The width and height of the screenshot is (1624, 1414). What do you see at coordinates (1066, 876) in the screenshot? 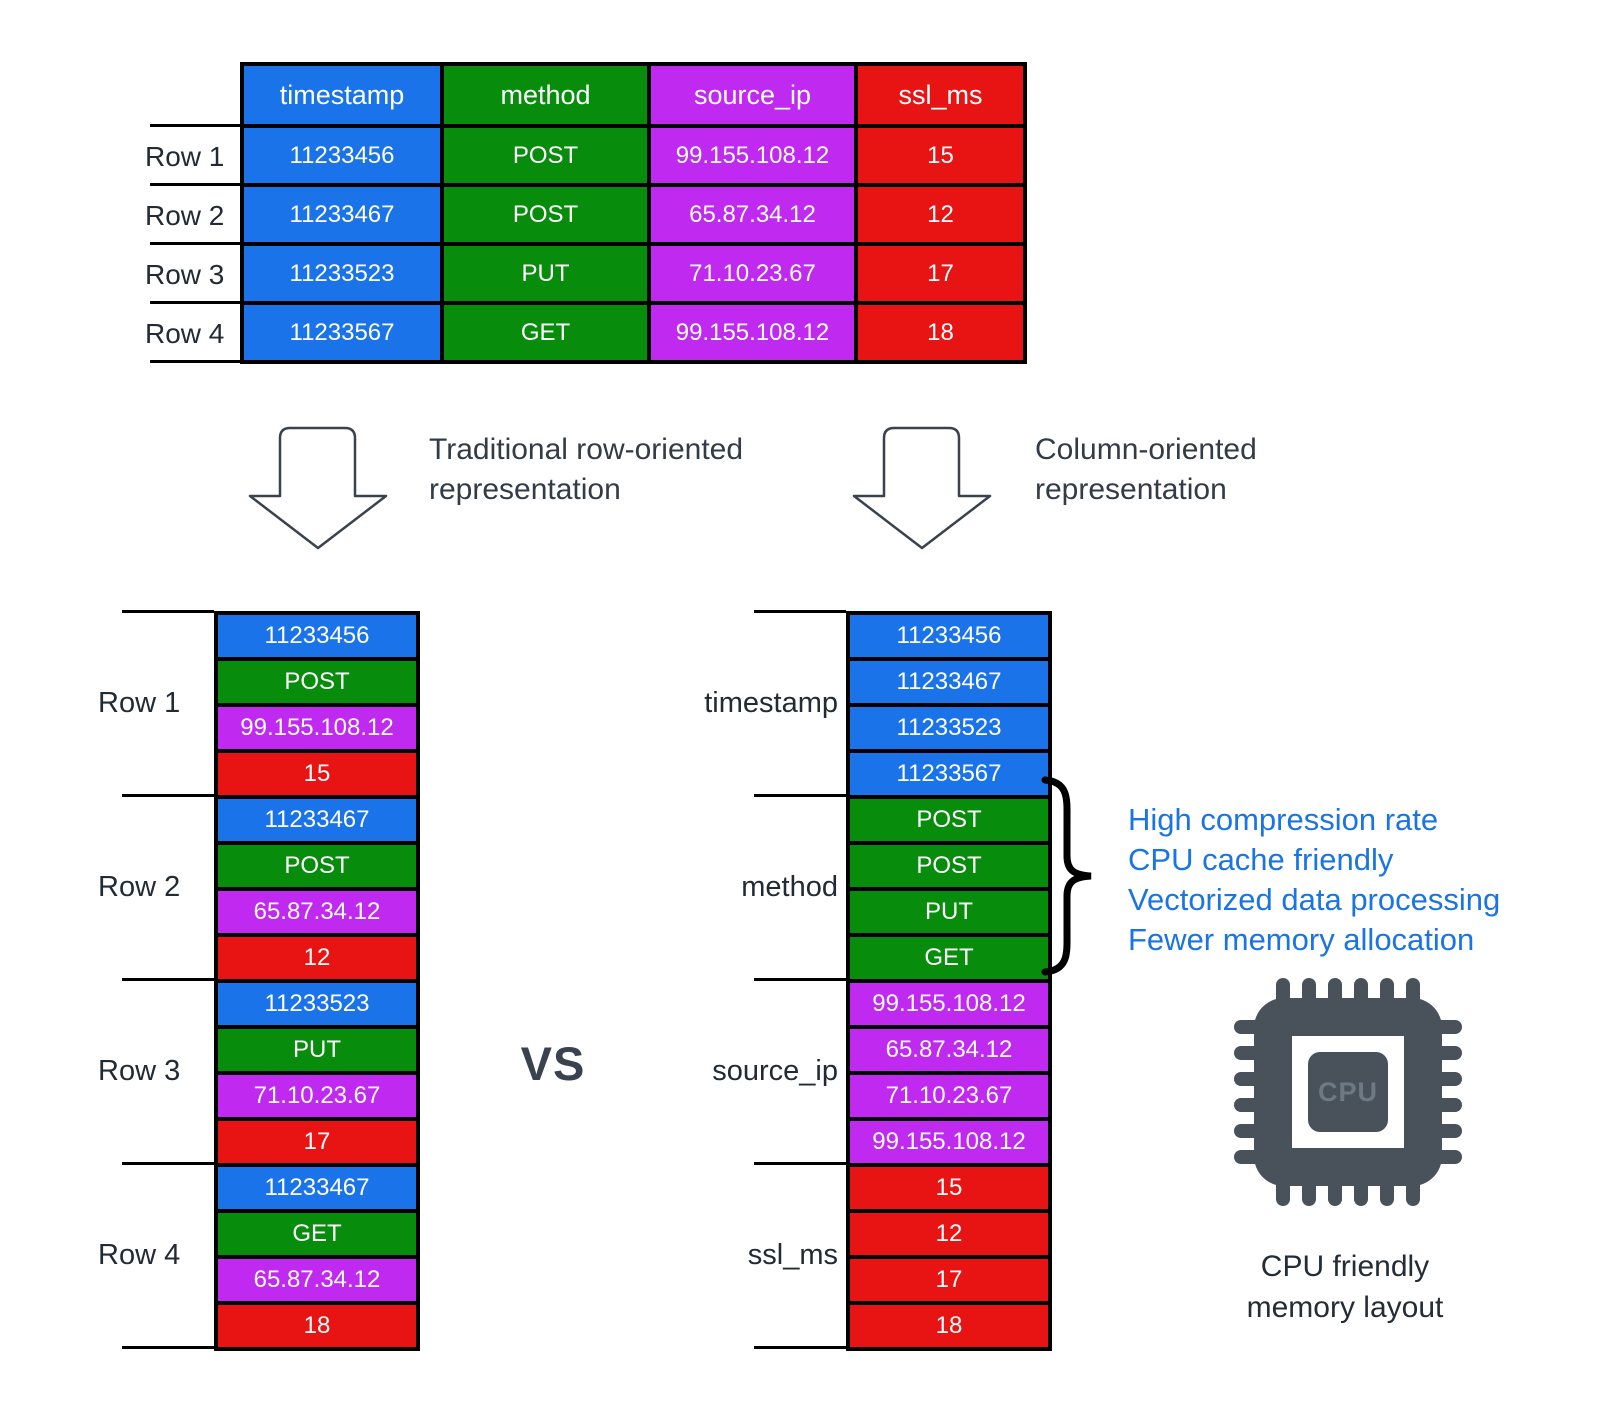
I see `curly-brace-icon` at bounding box center [1066, 876].